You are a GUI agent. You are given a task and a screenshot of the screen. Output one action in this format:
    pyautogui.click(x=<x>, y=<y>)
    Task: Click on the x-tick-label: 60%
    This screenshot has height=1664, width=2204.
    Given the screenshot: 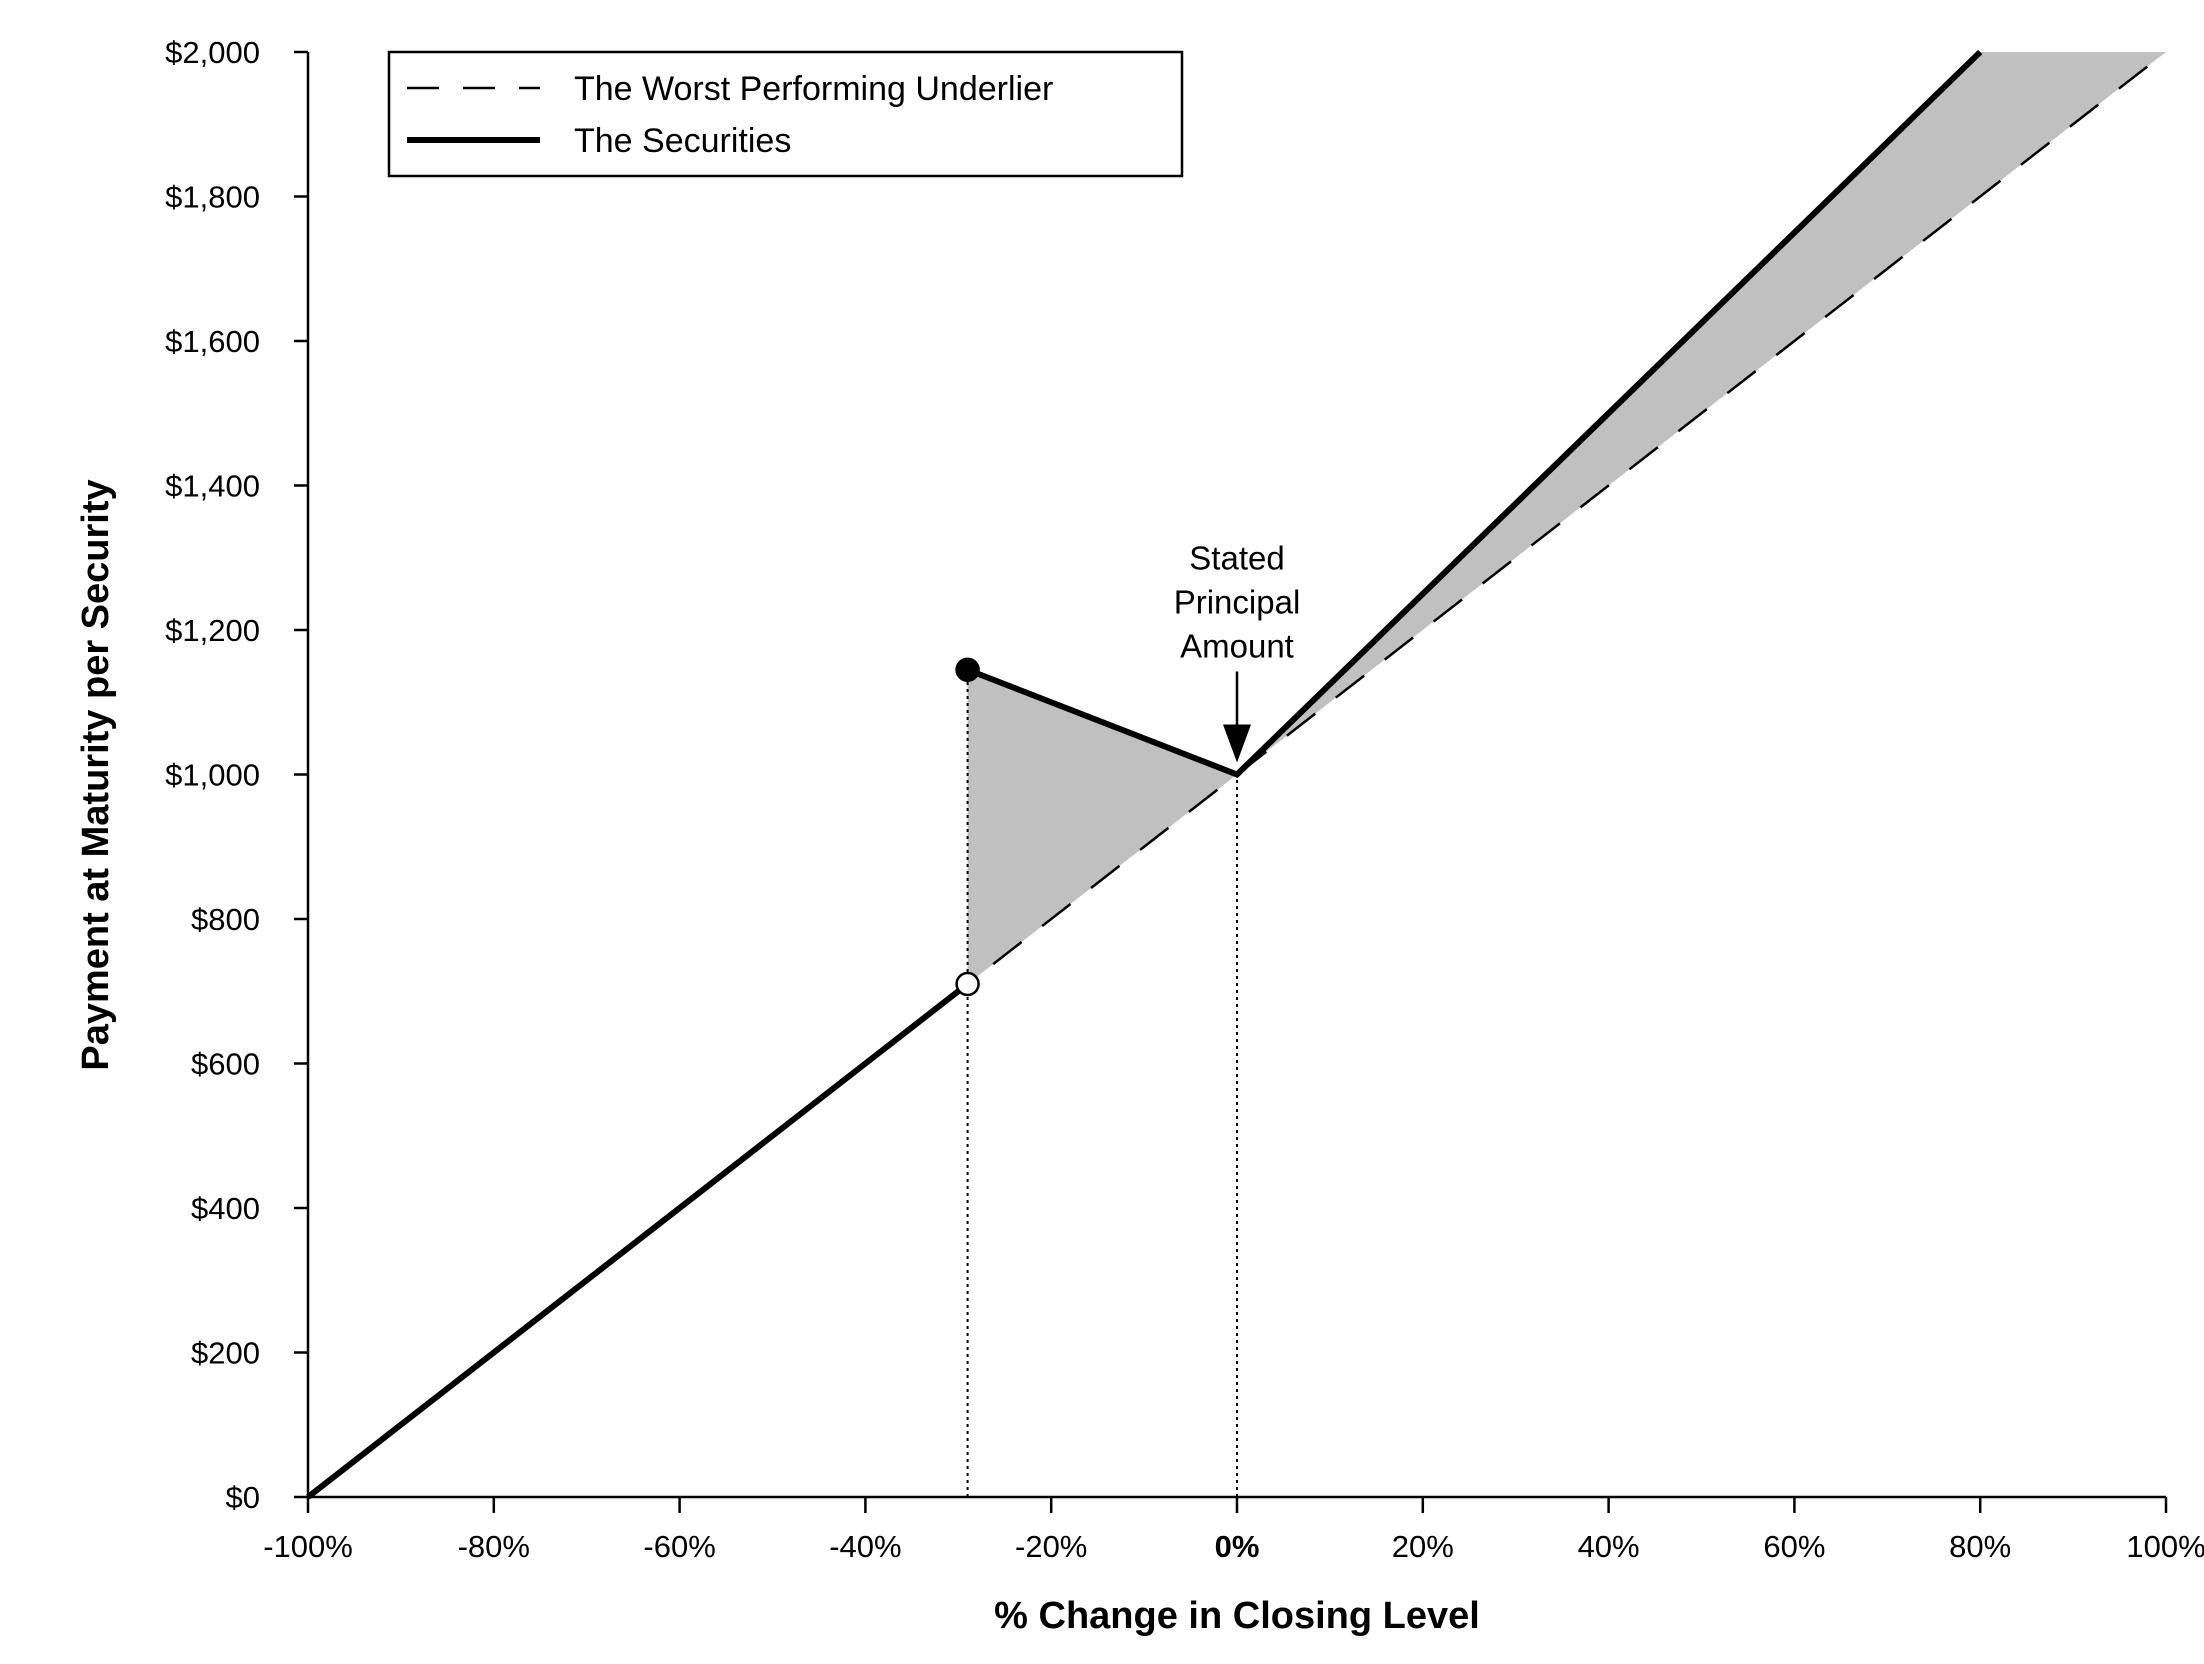 What is the action you would take?
    pyautogui.click(x=1794, y=1546)
    